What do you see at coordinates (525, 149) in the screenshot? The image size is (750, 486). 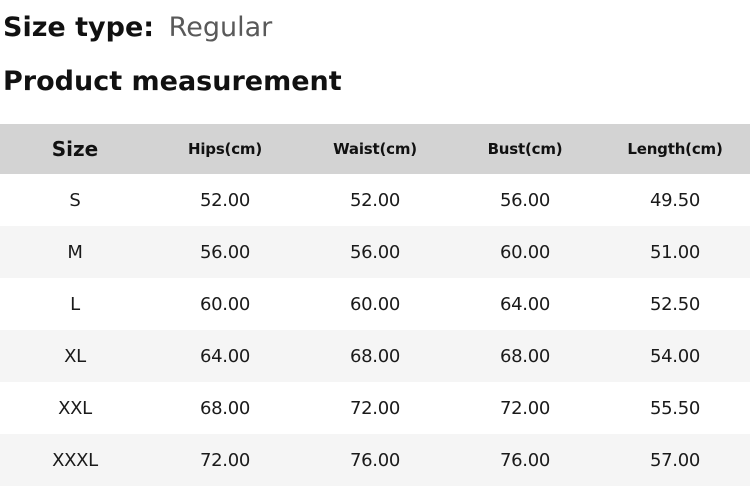 I see `column-header-bust: Bust(cm)` at bounding box center [525, 149].